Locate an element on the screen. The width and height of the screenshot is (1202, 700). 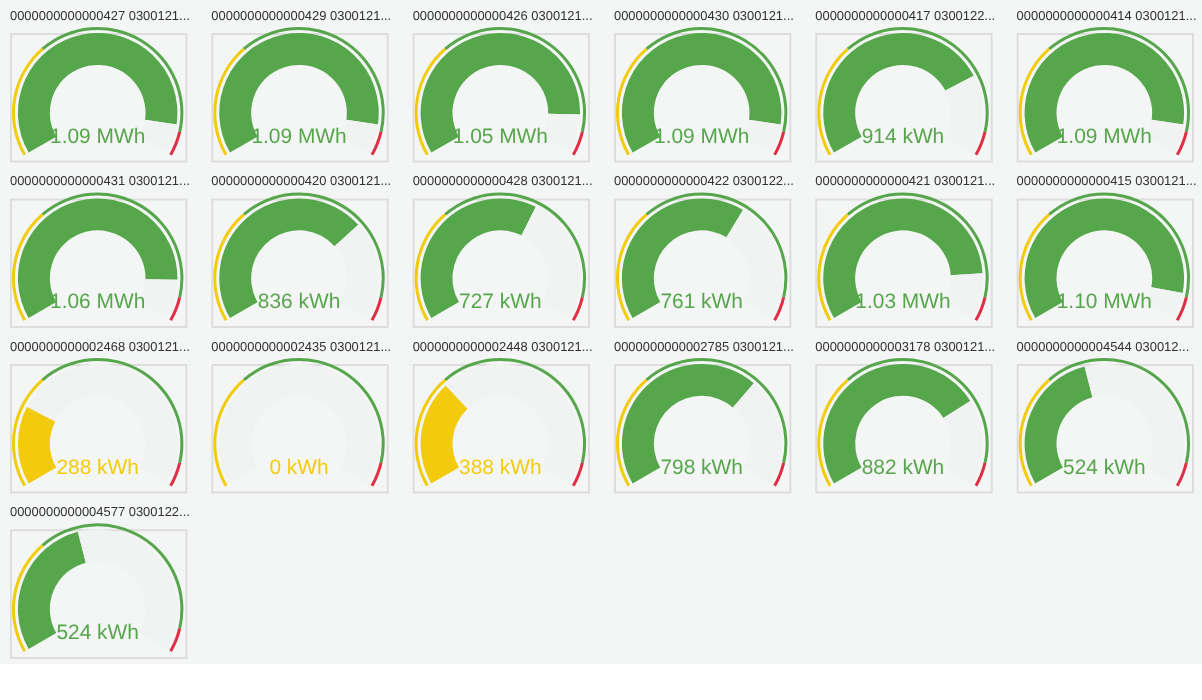
text: 761 kWh is located at coordinates (702, 303).